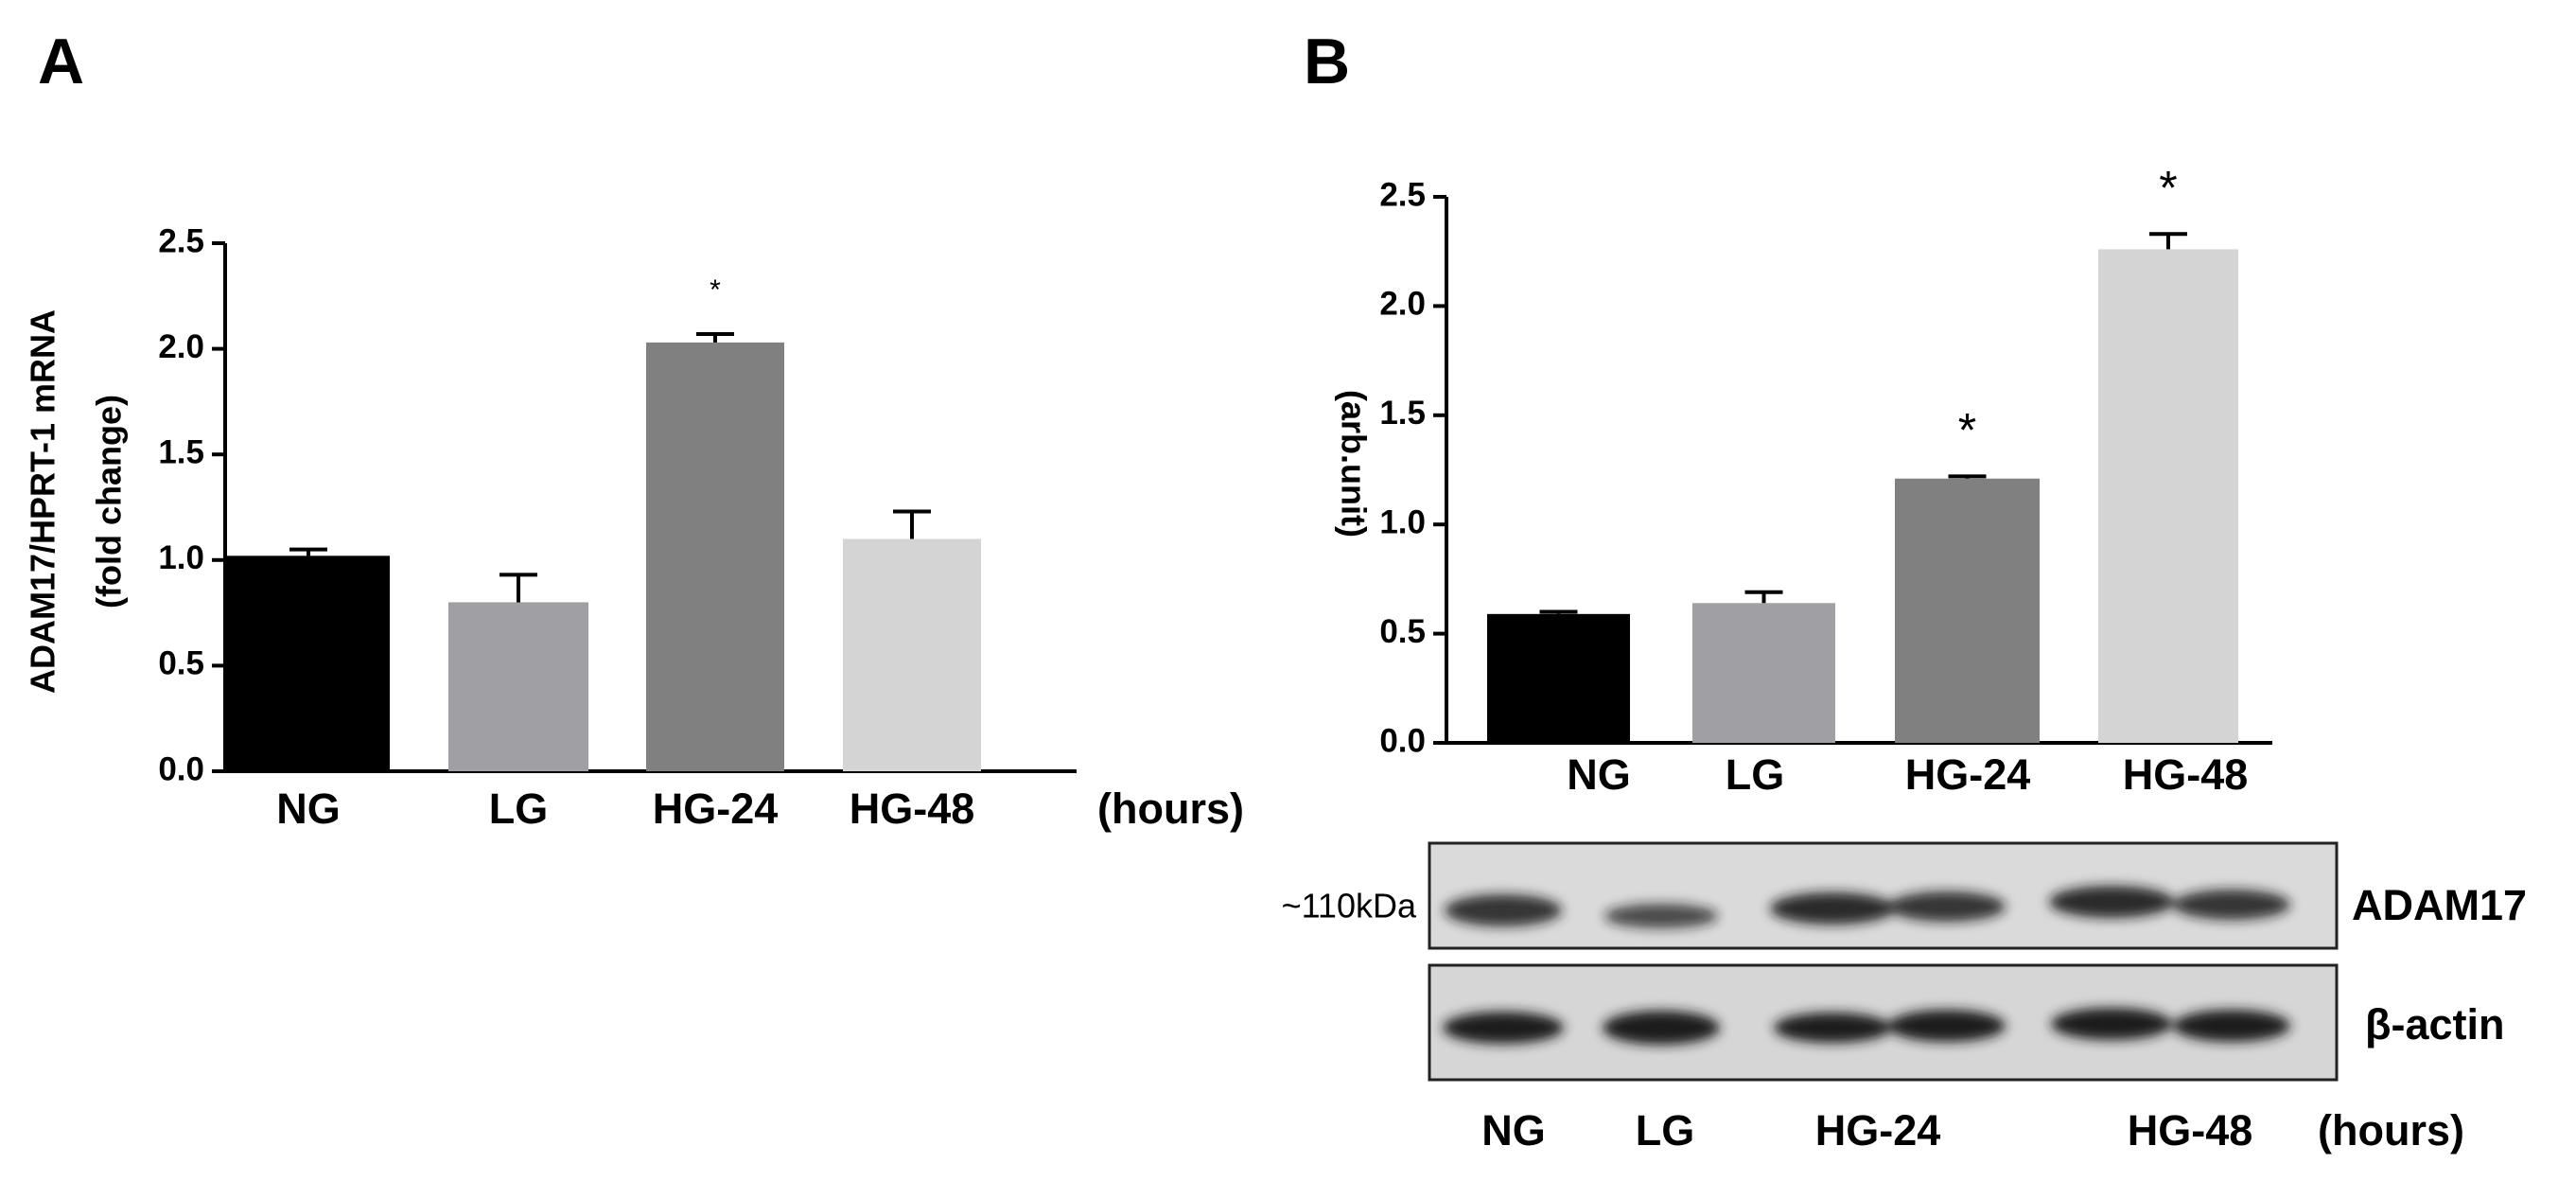 This screenshot has width=2576, height=1181. I want to click on blot-row-label: β-actin, so click(2434, 1024).